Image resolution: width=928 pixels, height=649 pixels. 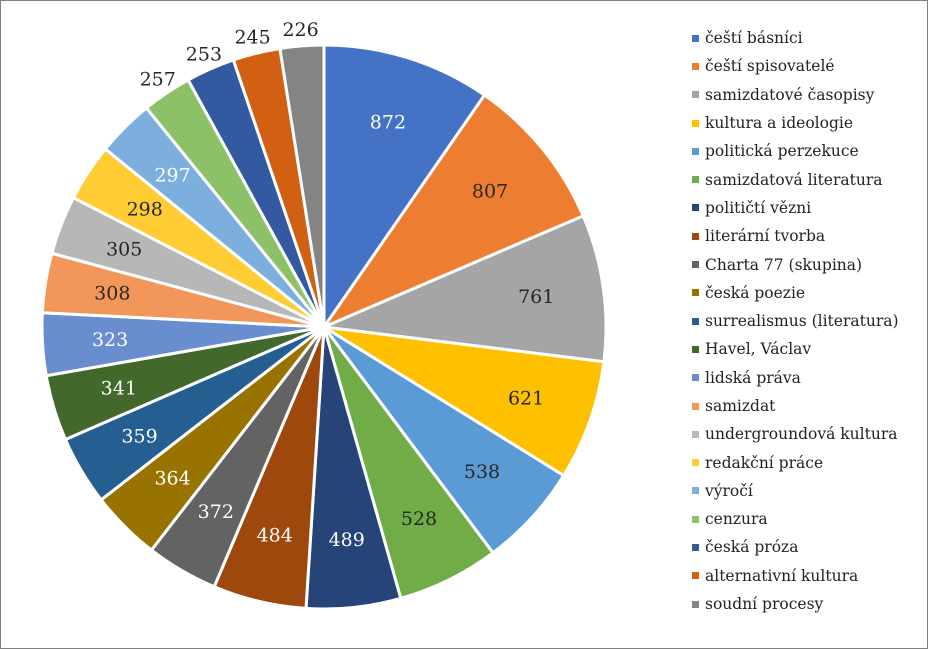 I want to click on legend-label: čeští spisovatelé, so click(x=770, y=66).